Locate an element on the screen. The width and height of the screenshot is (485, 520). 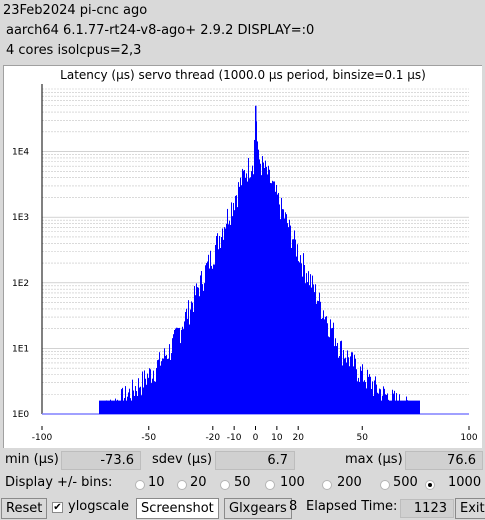
bins-radio-label-500: 500 is located at coordinates (405, 482).